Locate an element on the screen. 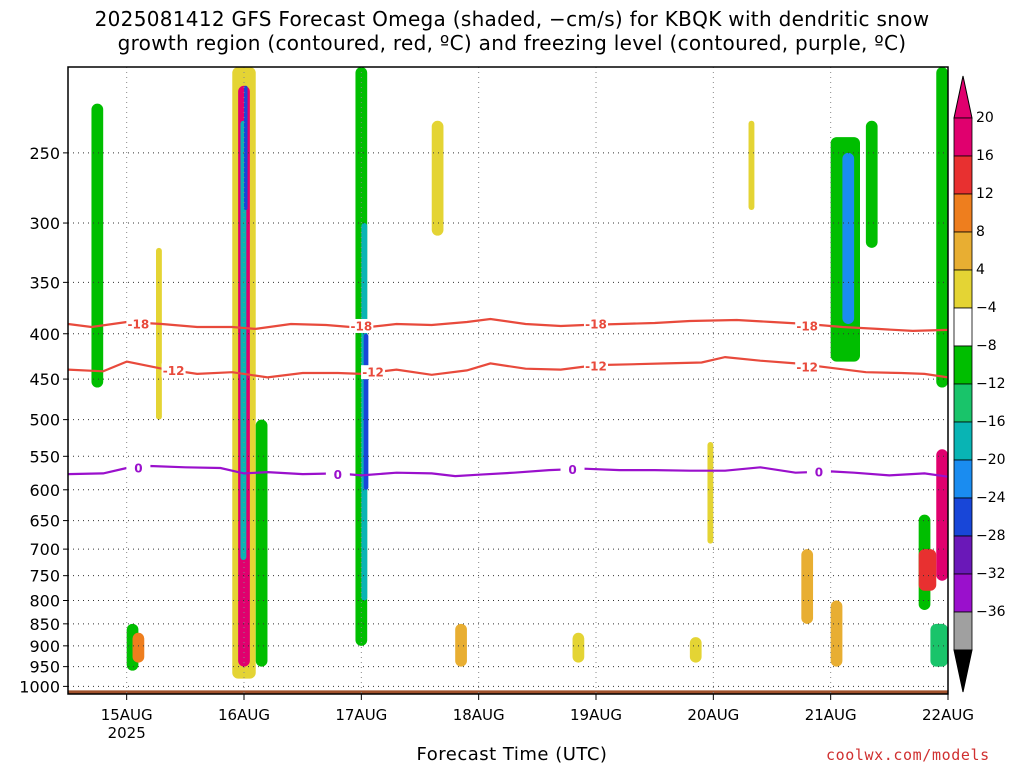  y-tick-label: 400 is located at coordinates (44, 334).